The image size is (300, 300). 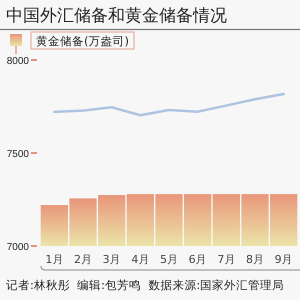 I want to click on x-tick-label: 3月, so click(x=111, y=259).